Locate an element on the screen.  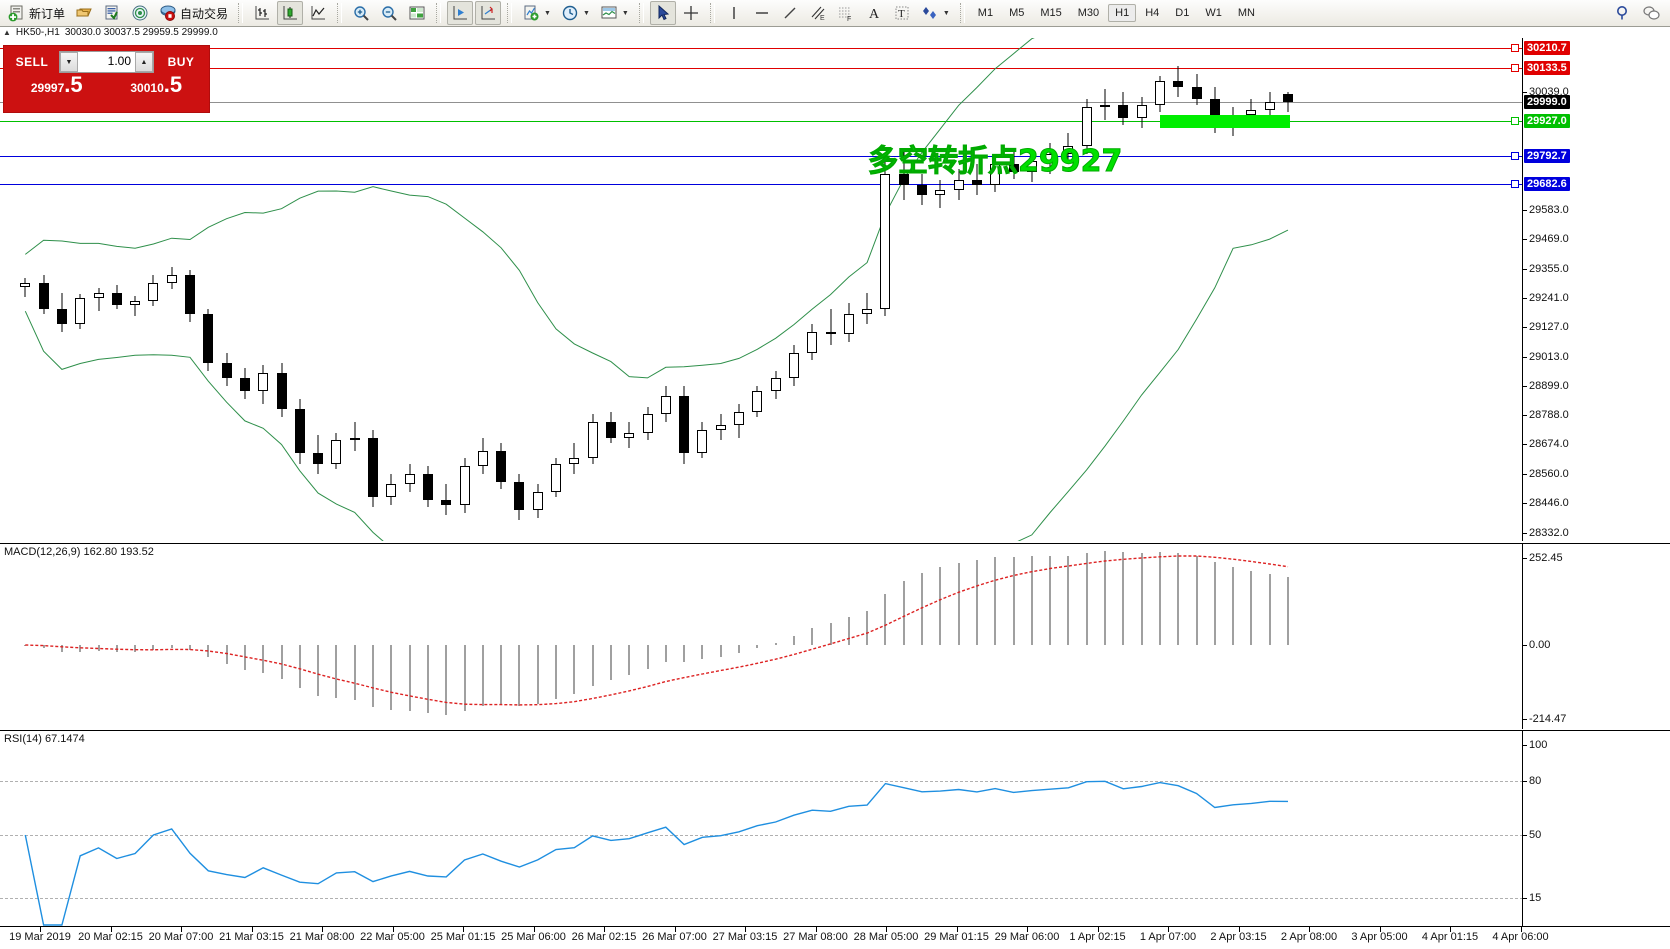
timeframe-m5: M5 is located at coordinates (1017, 13).